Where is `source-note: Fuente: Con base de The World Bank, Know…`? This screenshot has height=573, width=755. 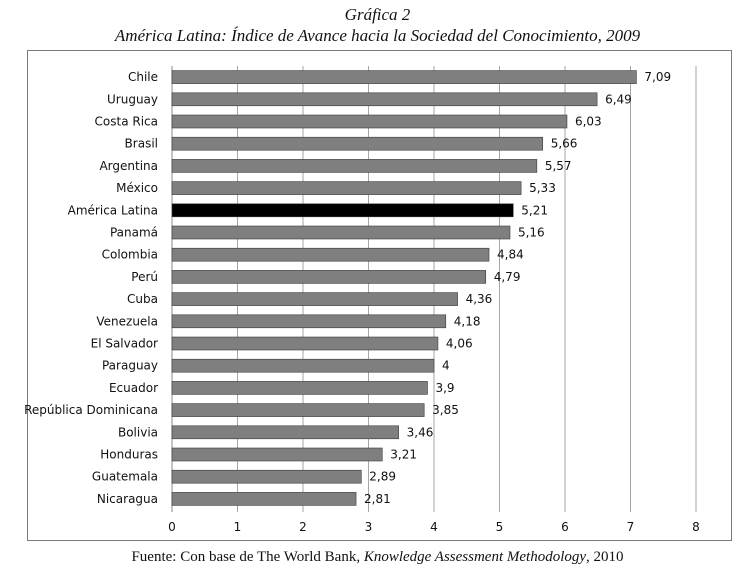 source-note: Fuente: Con base de The World Bank, Know… is located at coordinates (377, 557).